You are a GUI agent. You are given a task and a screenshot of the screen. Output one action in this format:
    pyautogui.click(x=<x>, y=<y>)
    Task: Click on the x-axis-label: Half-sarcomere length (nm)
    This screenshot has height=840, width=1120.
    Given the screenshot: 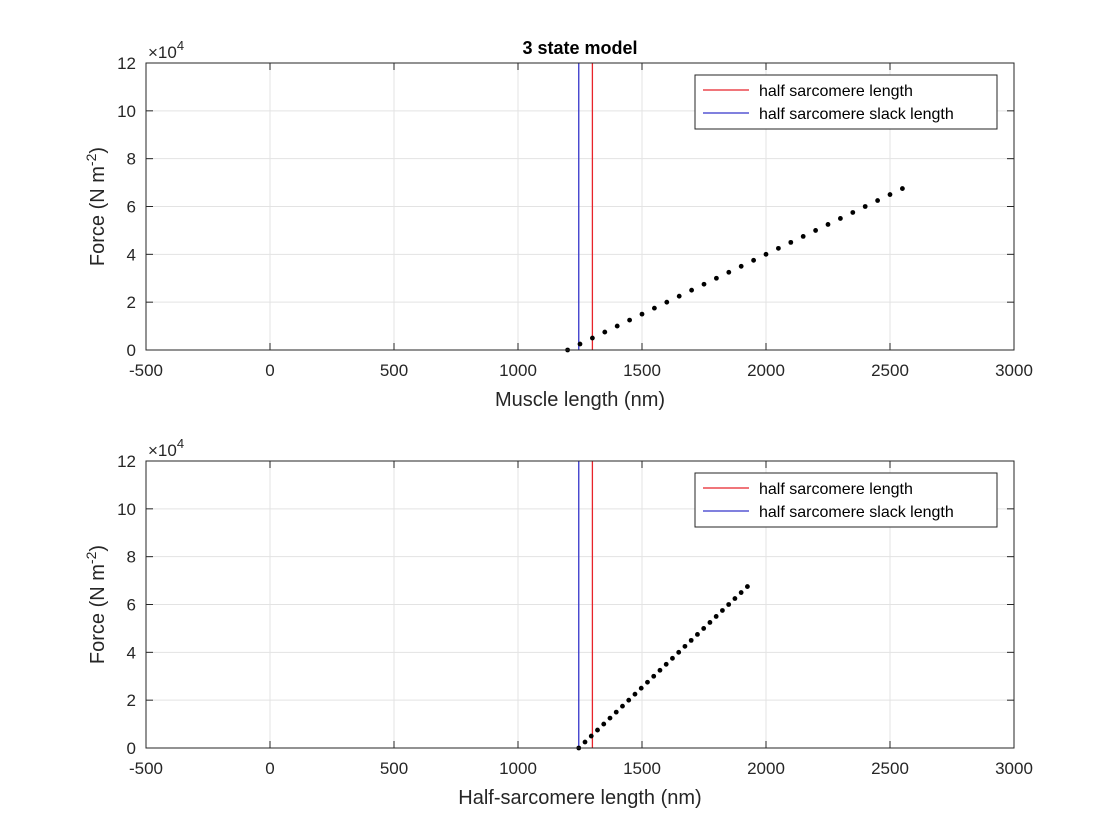 What is the action you would take?
    pyautogui.click(x=579, y=798)
    